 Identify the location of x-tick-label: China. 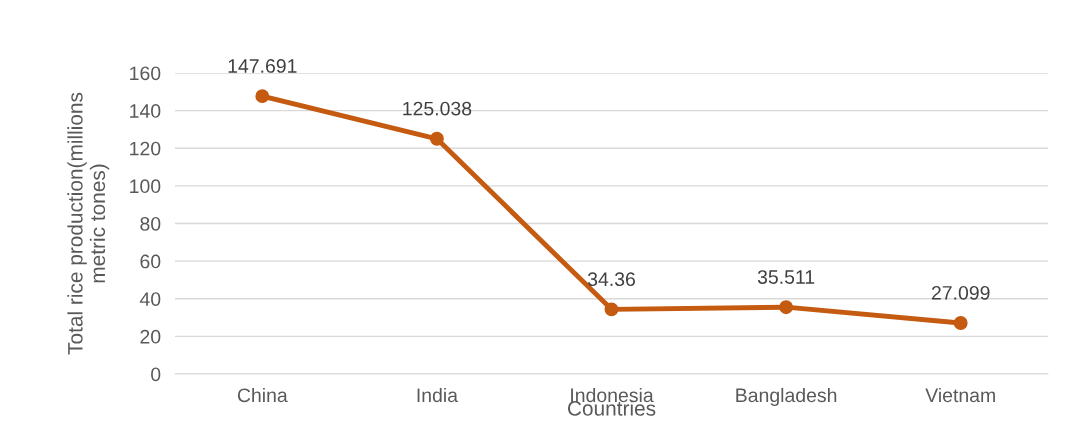
(262, 395).